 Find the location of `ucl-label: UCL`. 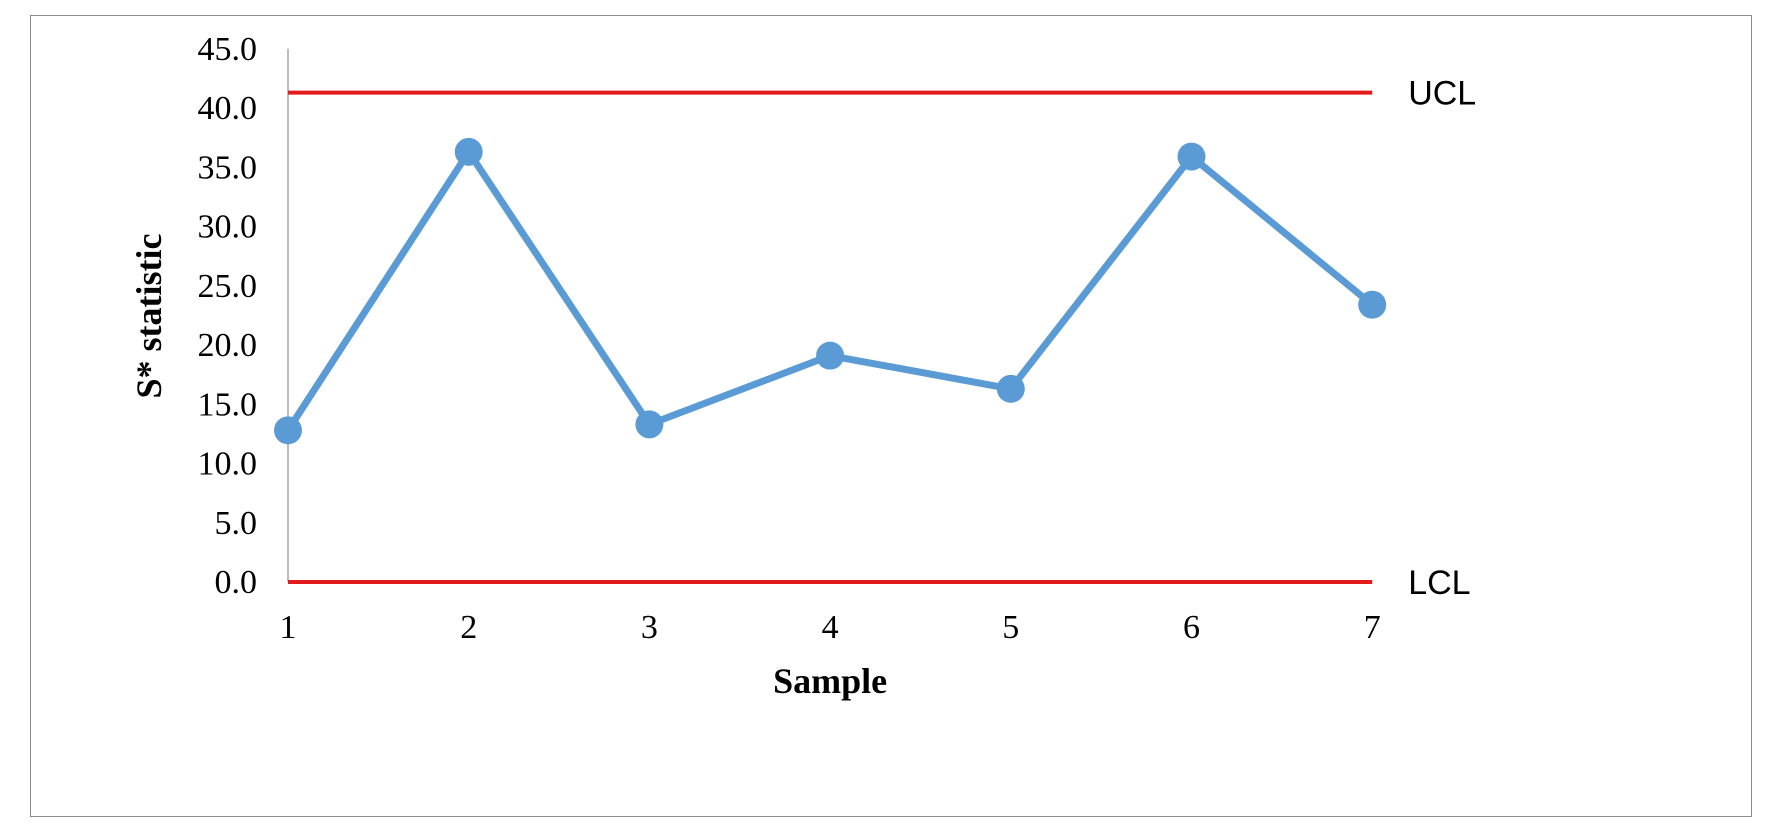

ucl-label: UCL is located at coordinates (1442, 94).